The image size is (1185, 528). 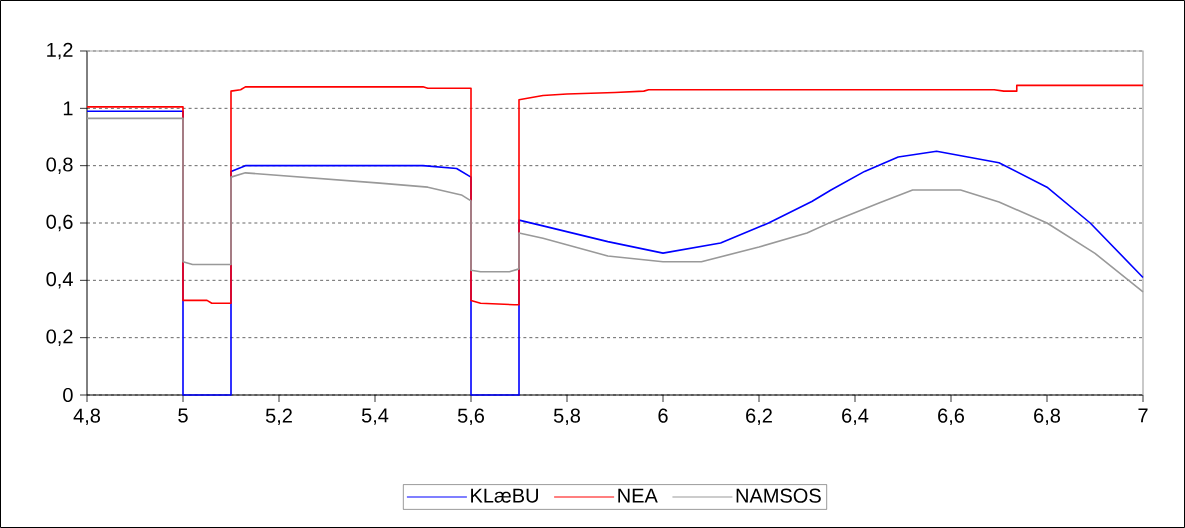 I want to click on y-tick-label: 0,8, so click(x=59, y=165).